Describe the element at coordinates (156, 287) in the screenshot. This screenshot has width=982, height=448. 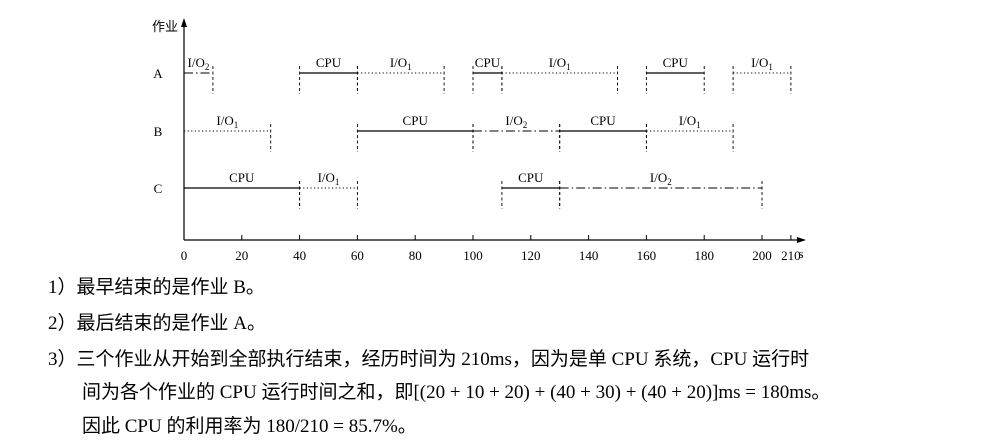
I see `answer-1: 1）最早结束的是作业 B。` at that location.